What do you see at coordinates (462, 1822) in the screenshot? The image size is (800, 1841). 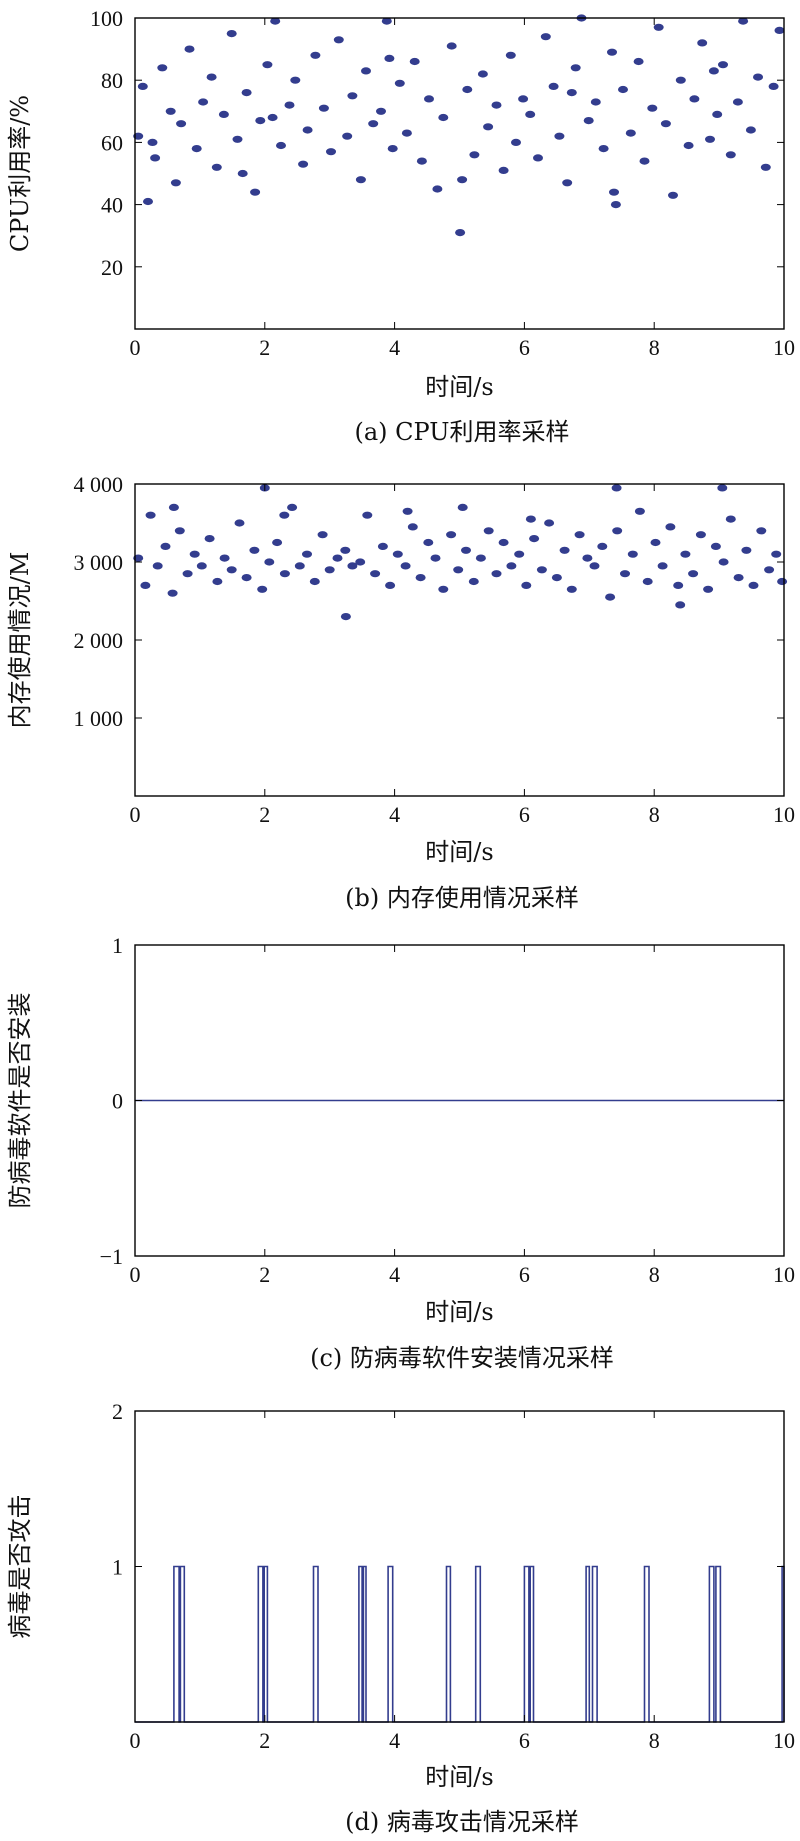 I see `panel-caption: (d) 病毒攻击情况采样` at bounding box center [462, 1822].